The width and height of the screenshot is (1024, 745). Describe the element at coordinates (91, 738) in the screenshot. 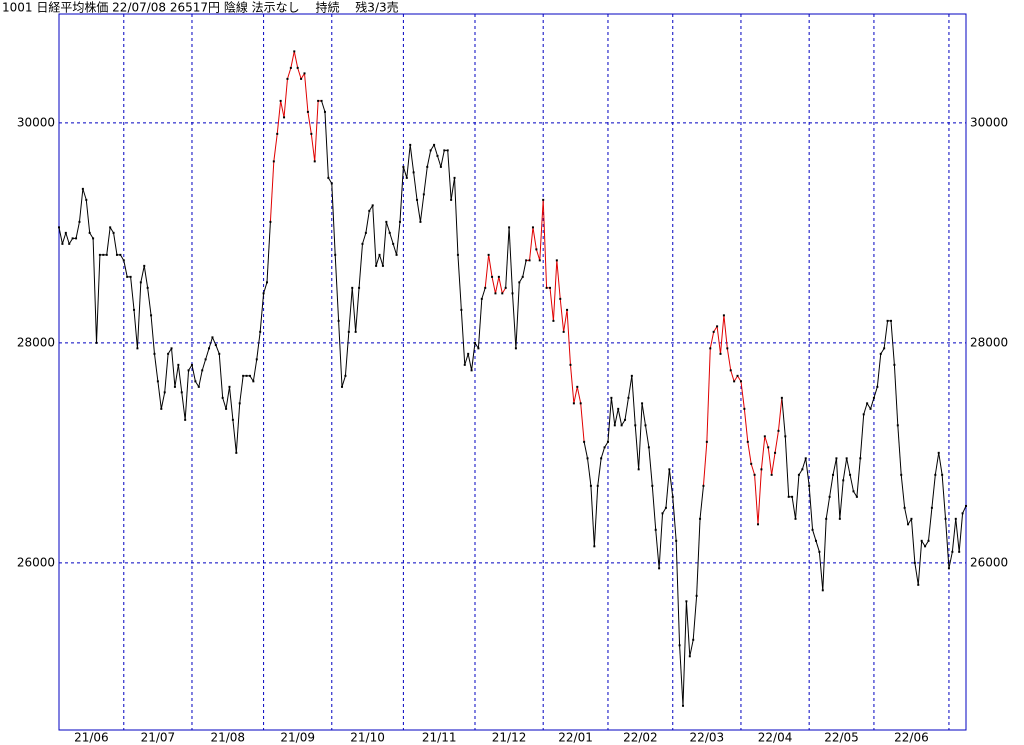

I see `x-tick-label: 21/06` at that location.